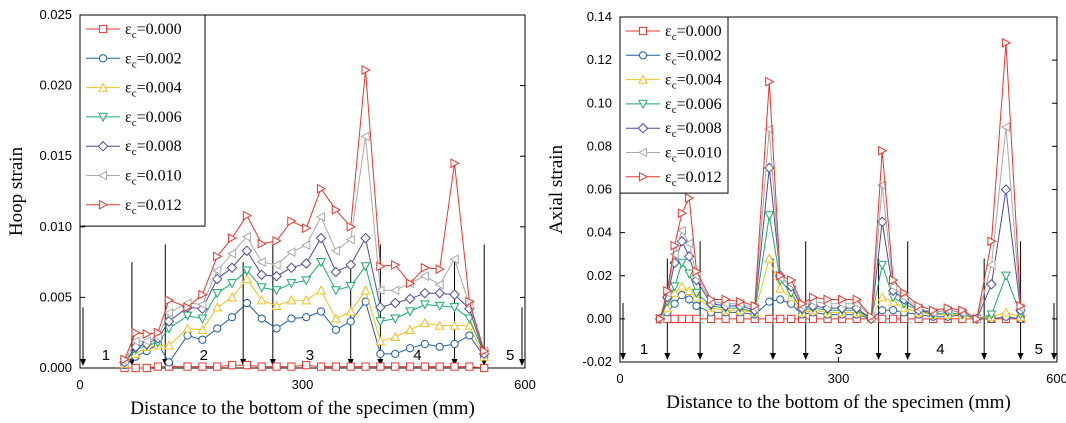  I want to click on region-label: 2, so click(736, 349).